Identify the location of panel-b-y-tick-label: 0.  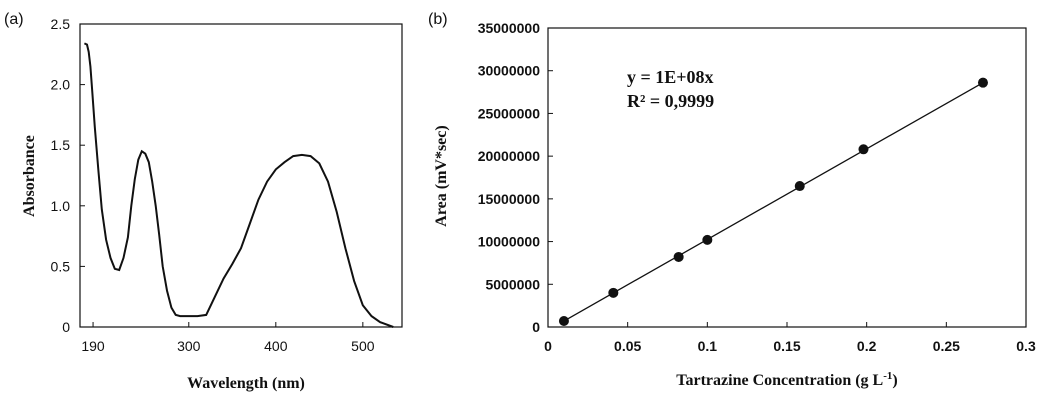
(536, 327).